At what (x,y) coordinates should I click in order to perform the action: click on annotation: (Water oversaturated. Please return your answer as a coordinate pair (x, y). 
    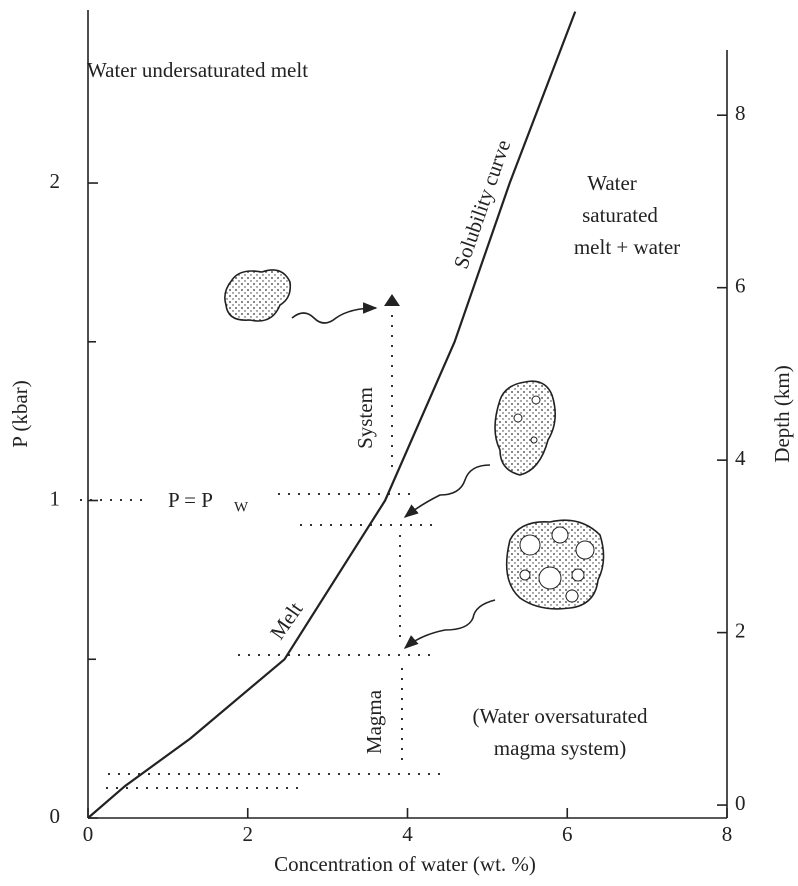
    Looking at the image, I should click on (560, 716).